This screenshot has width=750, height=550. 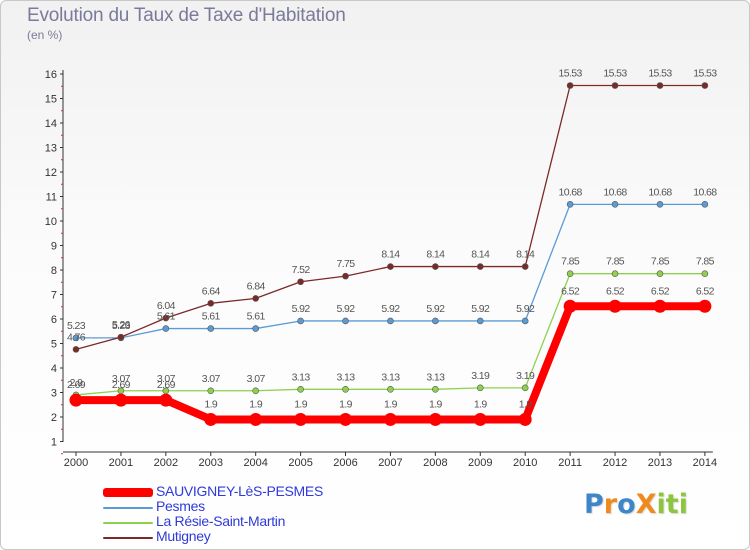 What do you see at coordinates (255, 463) in the screenshot?
I see `x-tick-label: 2004` at bounding box center [255, 463].